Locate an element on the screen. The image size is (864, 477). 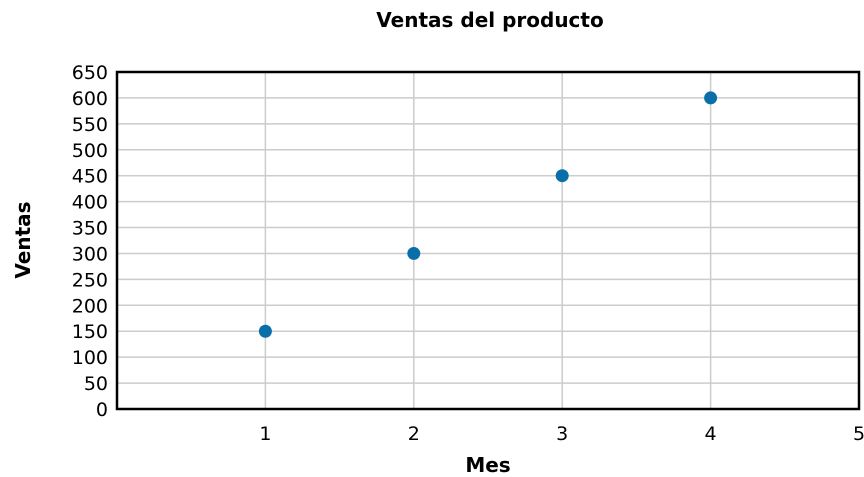
x-tick-label: 2 is located at coordinates (414, 434).